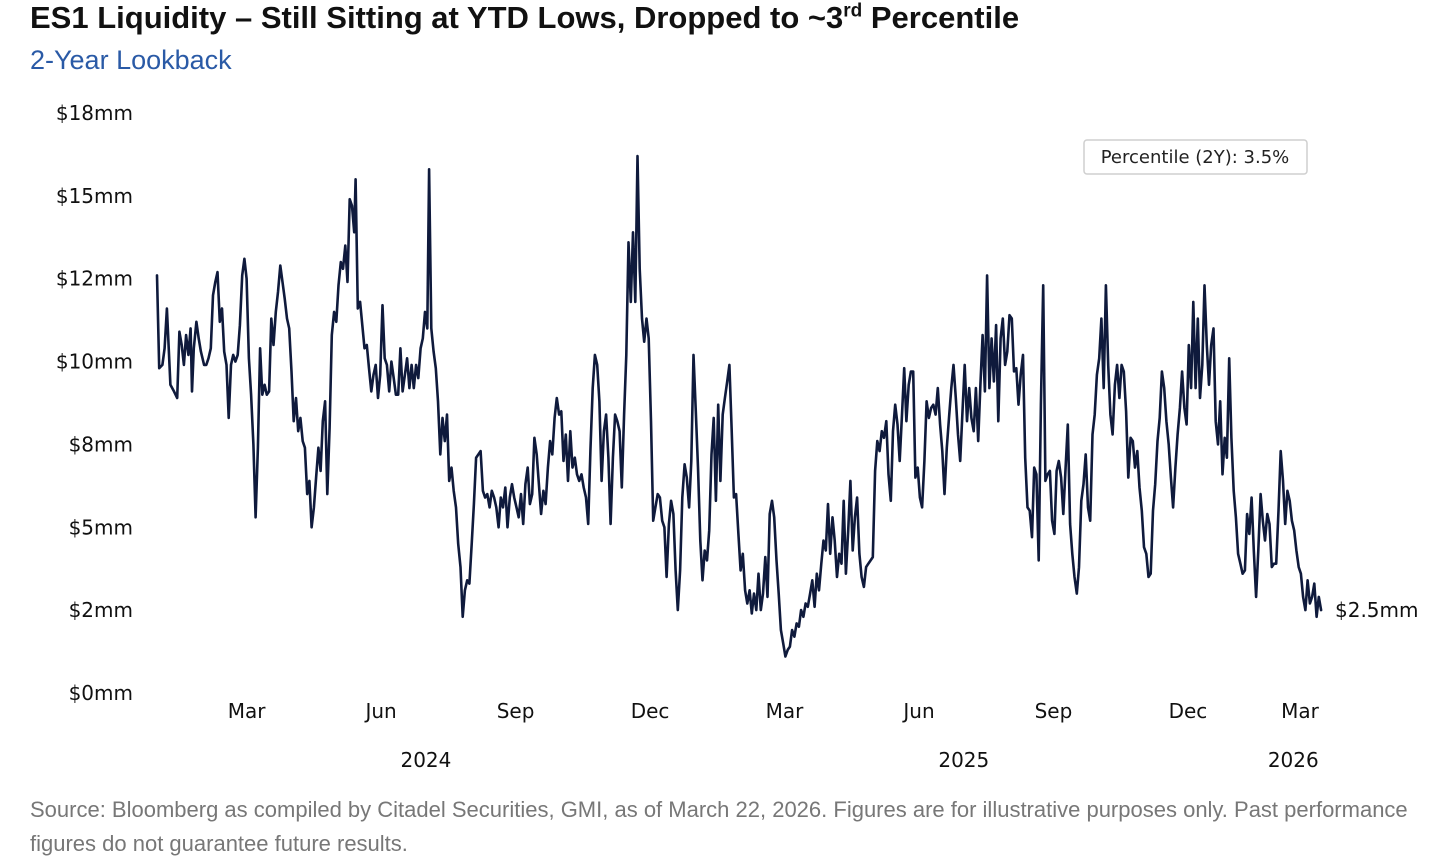 The image size is (1456, 861). I want to click on chart-subtitle: 2-Year Lookback, so click(131, 60).